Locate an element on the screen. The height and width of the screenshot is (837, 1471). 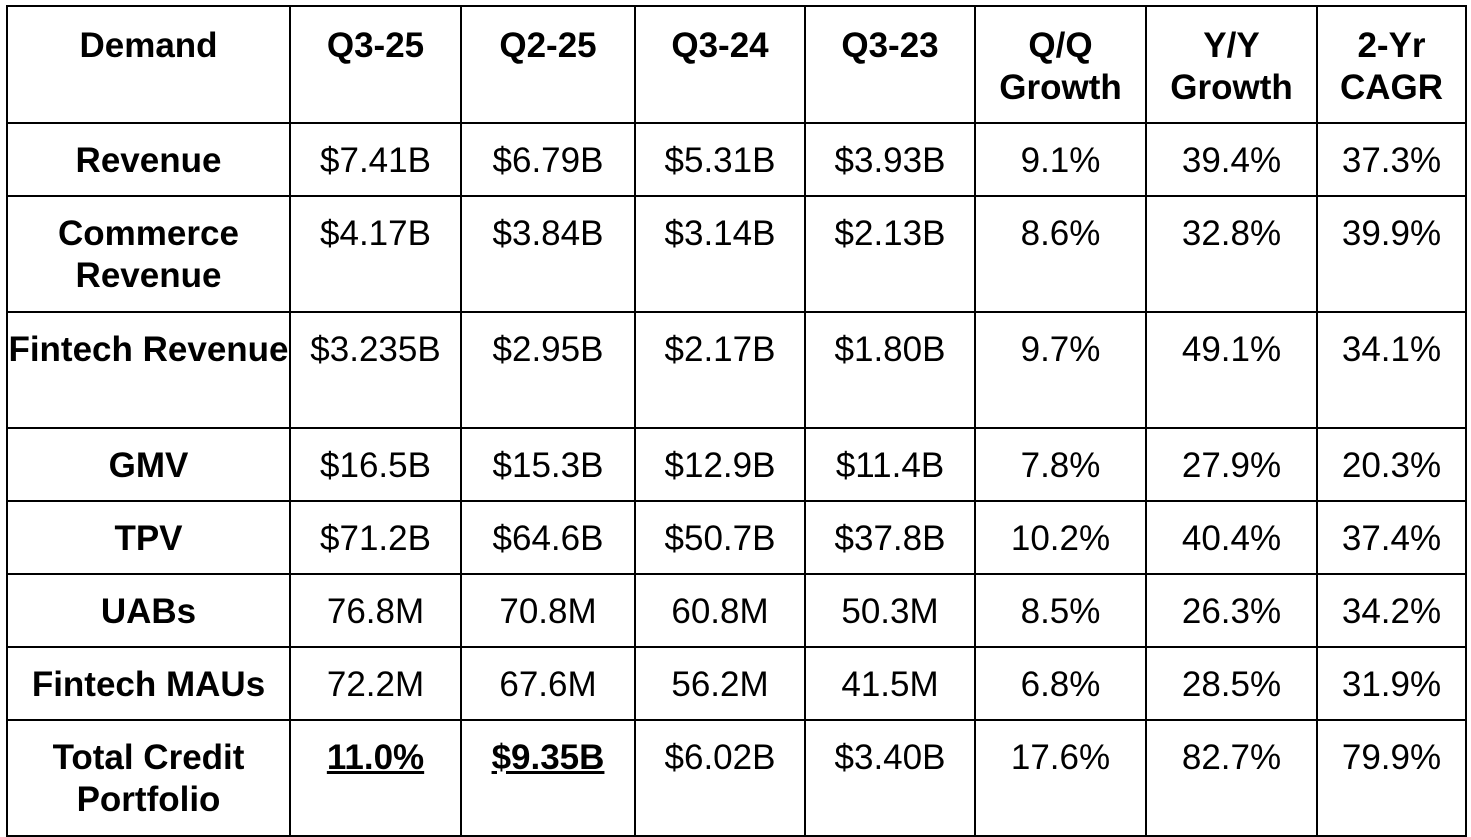
underlined-value: 11.0% is located at coordinates (375, 757).